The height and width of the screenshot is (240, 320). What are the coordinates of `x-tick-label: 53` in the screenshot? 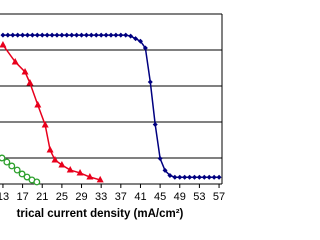 It's located at (199, 197).